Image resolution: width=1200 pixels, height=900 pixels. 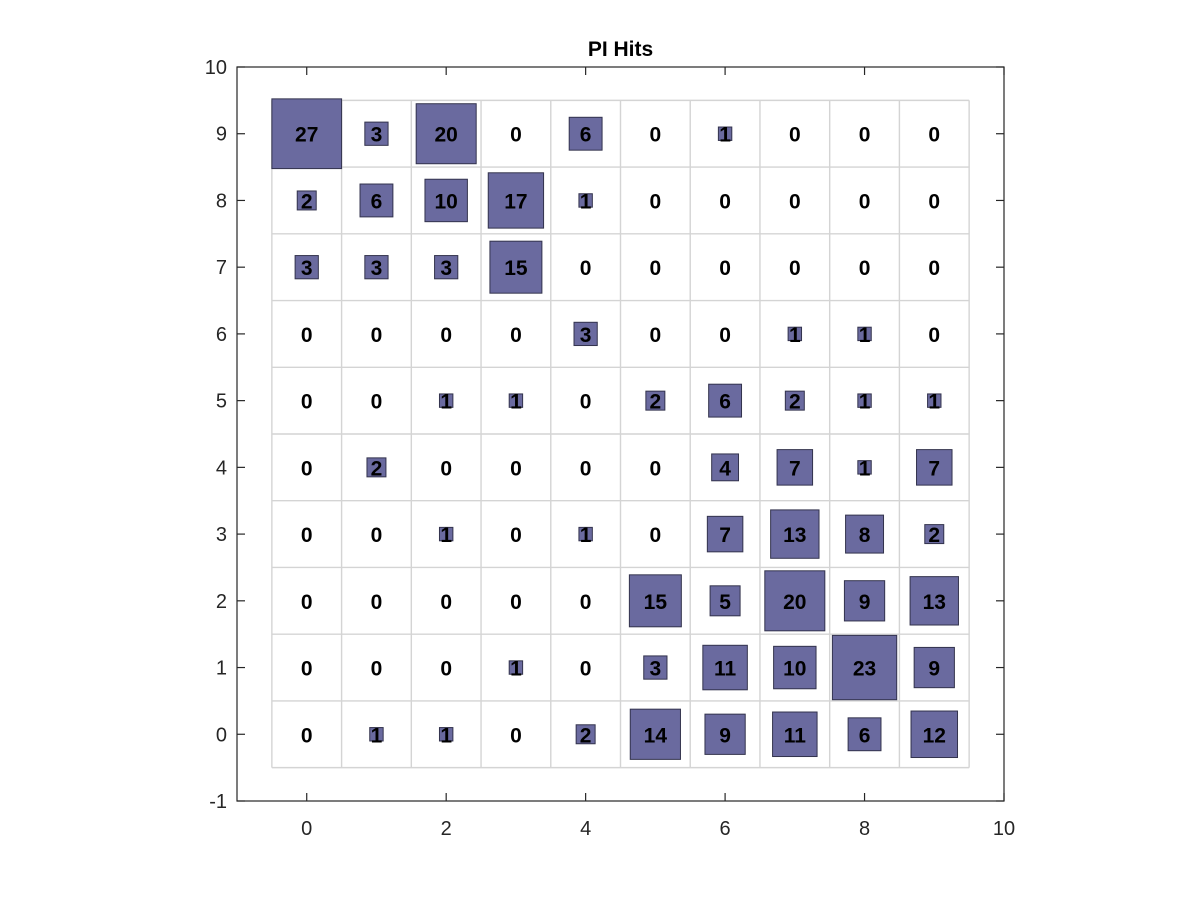 I want to click on y-tick-label: 8, so click(x=221, y=201).